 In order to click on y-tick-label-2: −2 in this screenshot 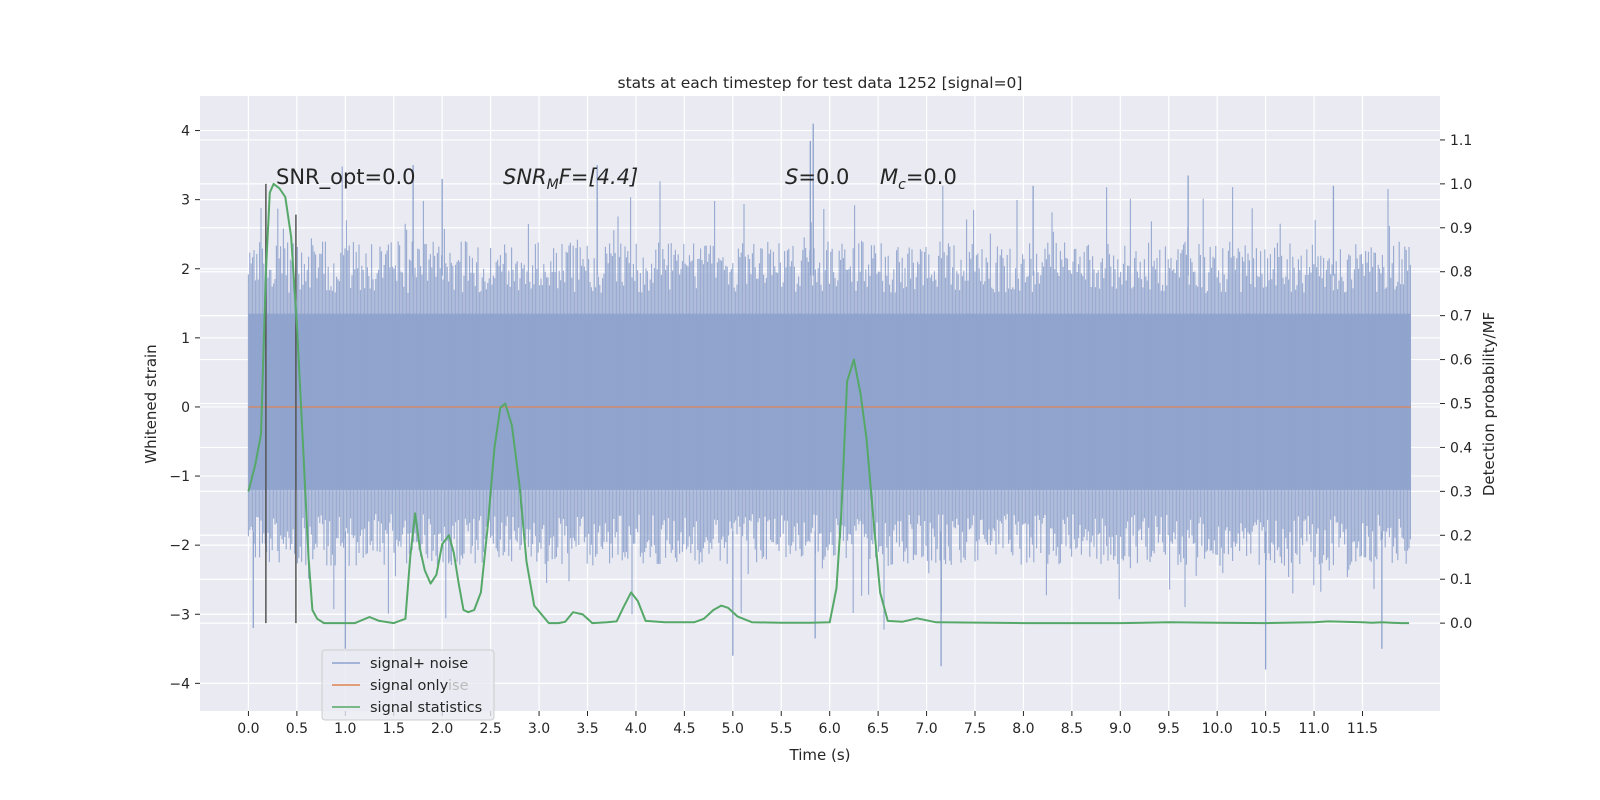, I will do `click(179, 546)`.